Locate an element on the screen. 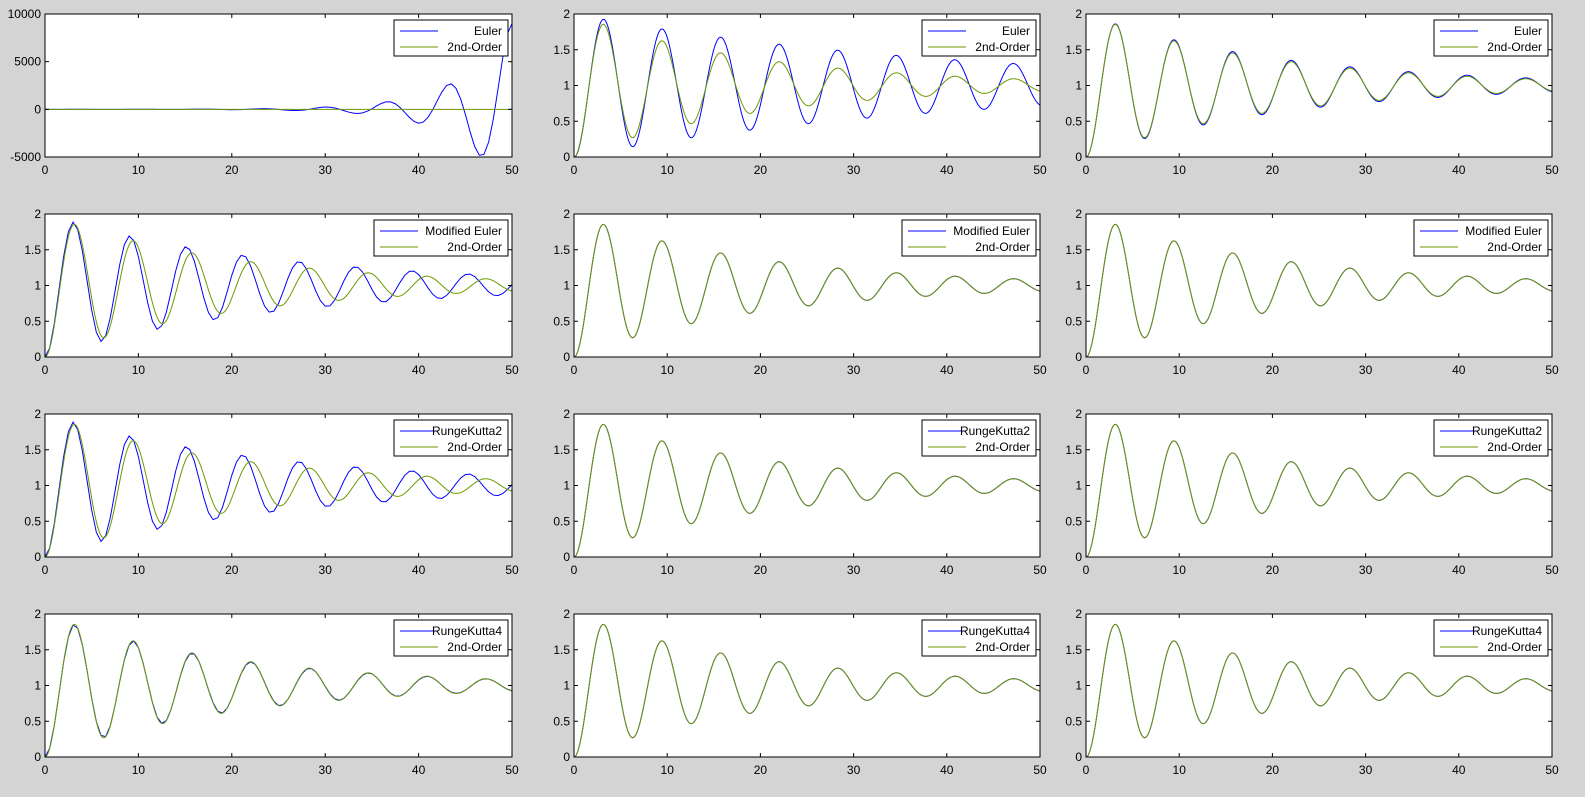 The height and width of the screenshot is (797, 1585). y-tick-label: 10000 is located at coordinates (25, 14).